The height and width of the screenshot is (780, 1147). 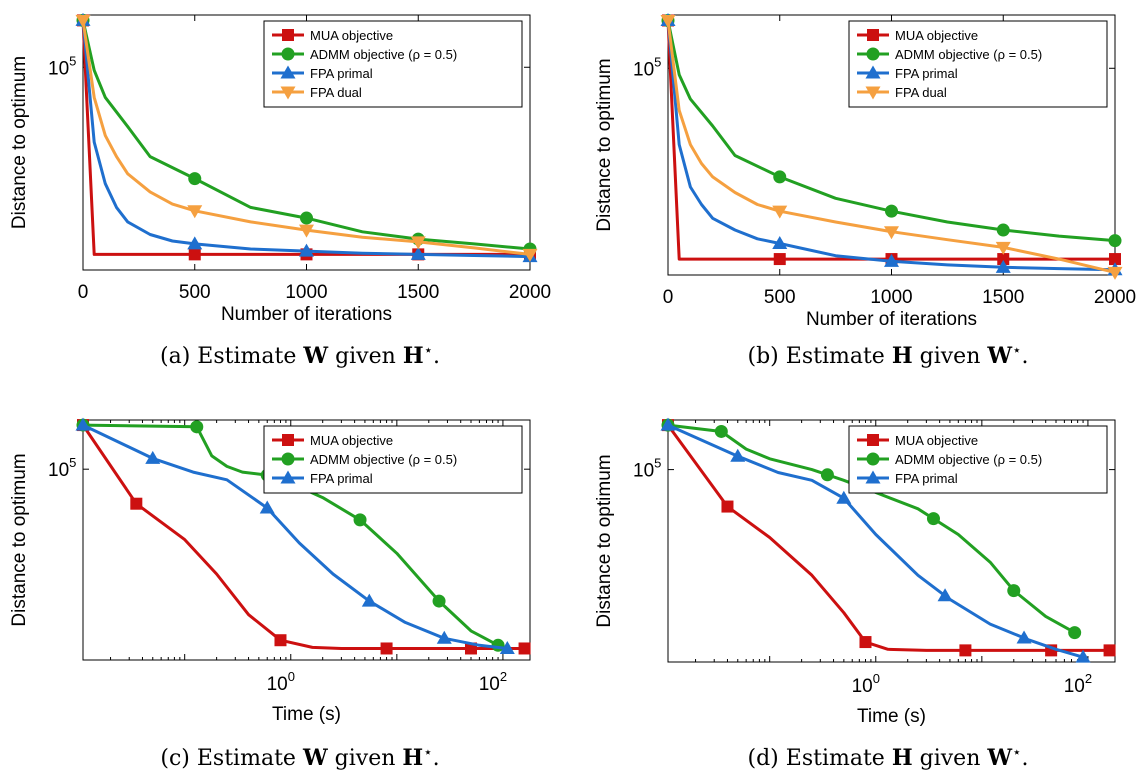 What do you see at coordinates (968, 54) in the screenshot?
I see `legend-label: ADMM objective (ρ = 0.5)` at bounding box center [968, 54].